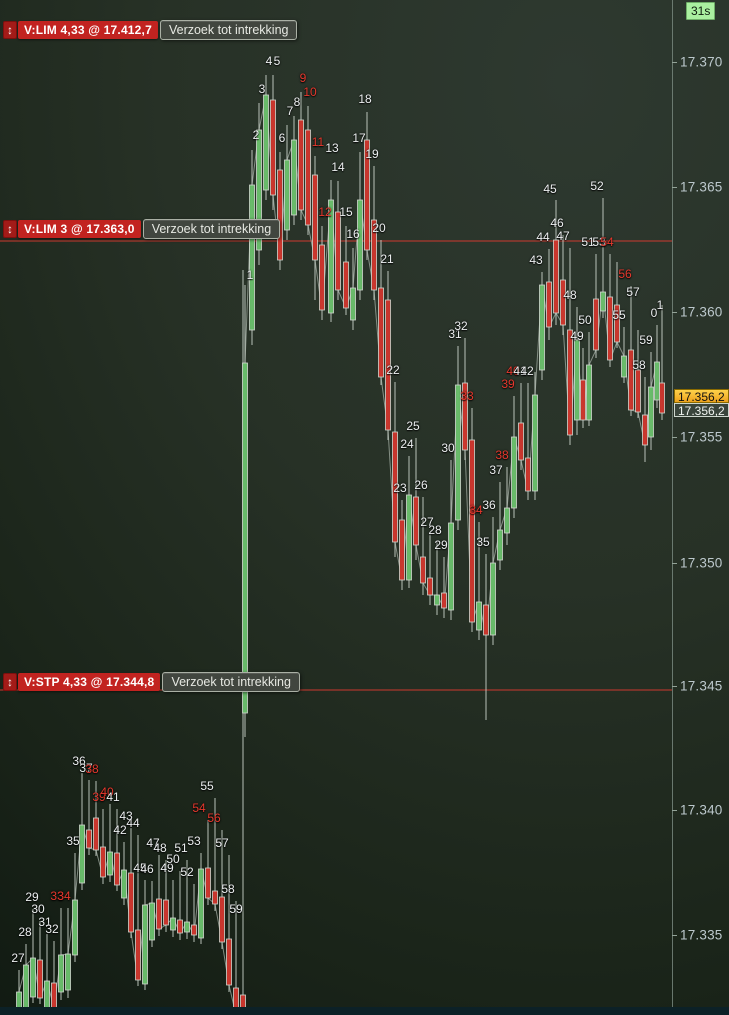 The image size is (729, 1015). Describe the element at coordinates (318, 142) in the screenshot. I see `bar-number-label: 11` at that location.